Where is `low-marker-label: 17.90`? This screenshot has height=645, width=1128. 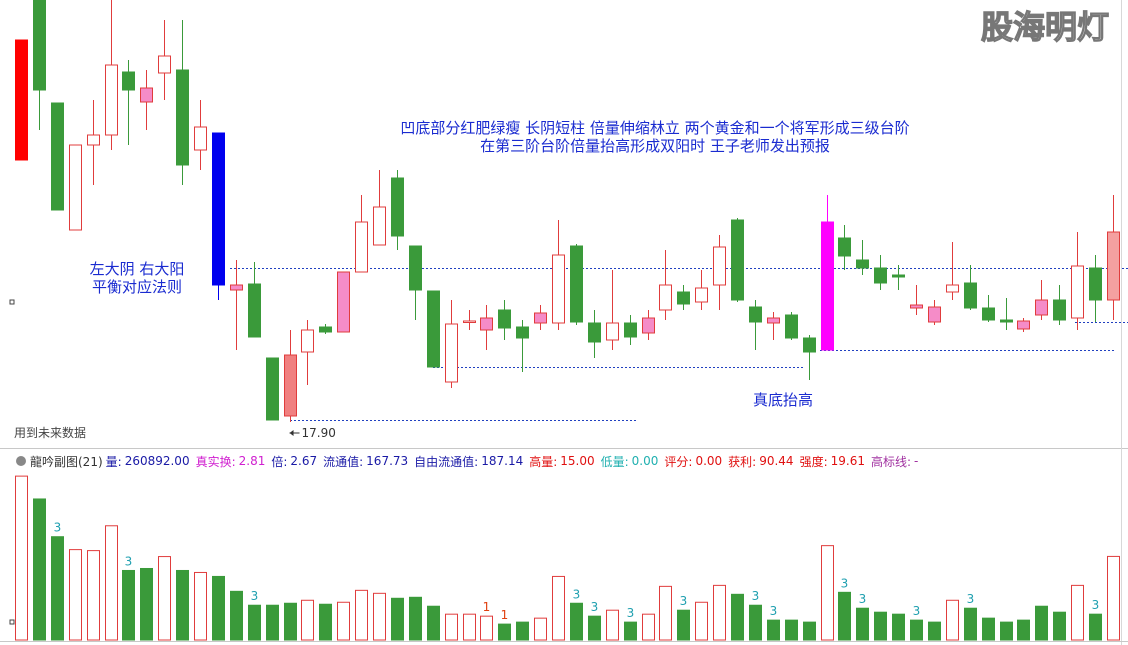 low-marker-label: 17.90 is located at coordinates (319, 433).